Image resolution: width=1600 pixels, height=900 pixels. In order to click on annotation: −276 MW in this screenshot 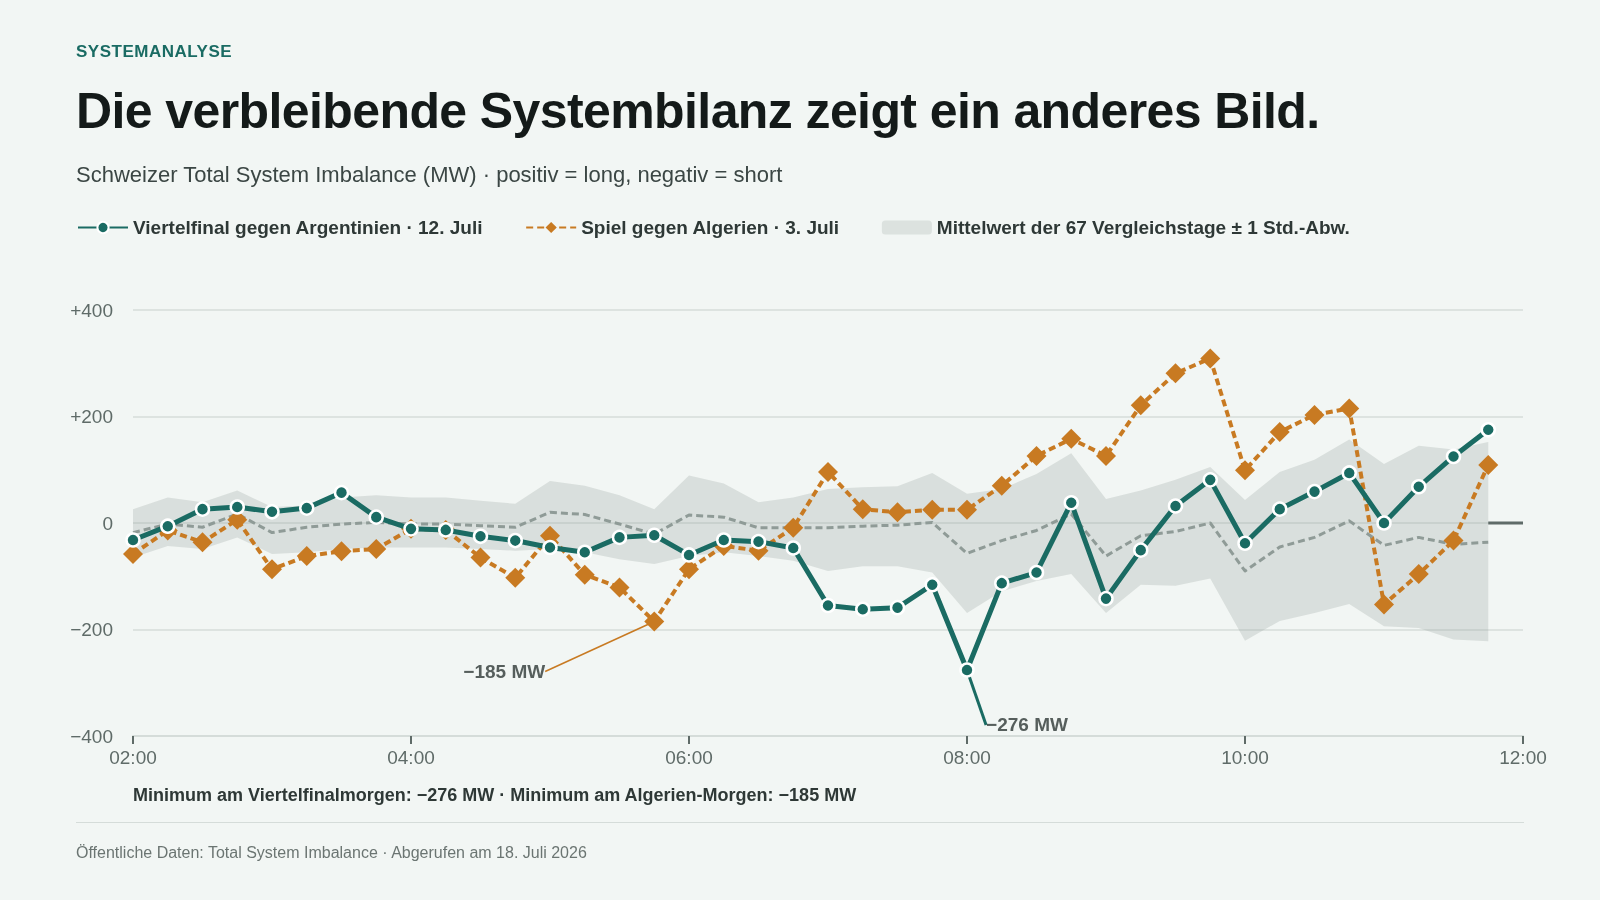, I will do `click(1027, 725)`.